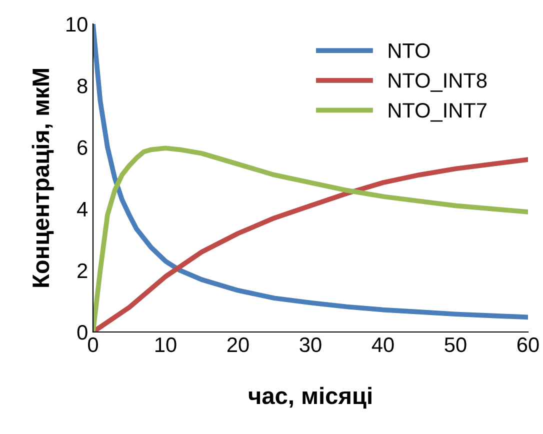  I want to click on y-tick-label: 8, so click(82, 86).